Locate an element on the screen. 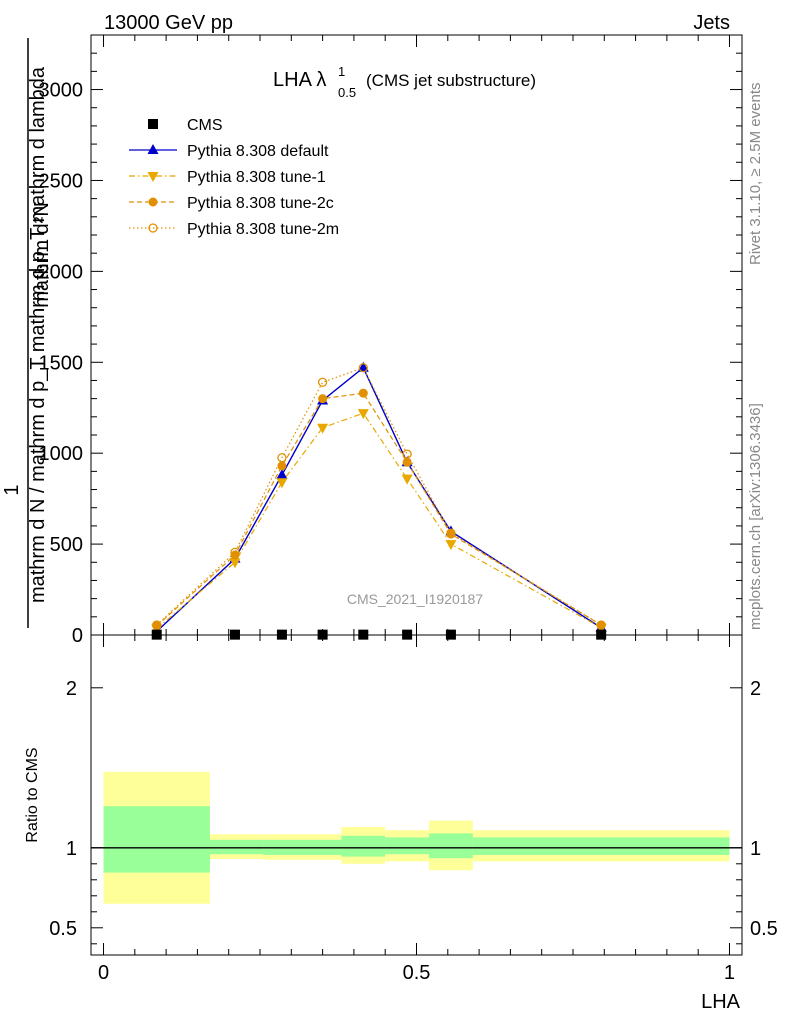  ratio-y-tick-label: 1 is located at coordinates (71, 849).